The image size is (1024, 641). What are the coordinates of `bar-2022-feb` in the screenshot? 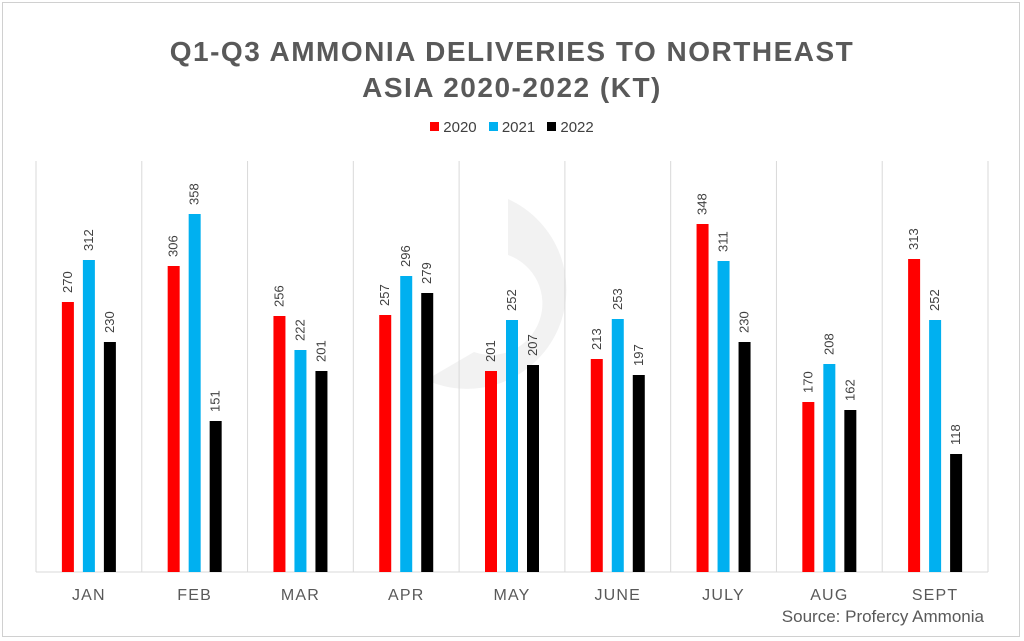 It's located at (215, 496).